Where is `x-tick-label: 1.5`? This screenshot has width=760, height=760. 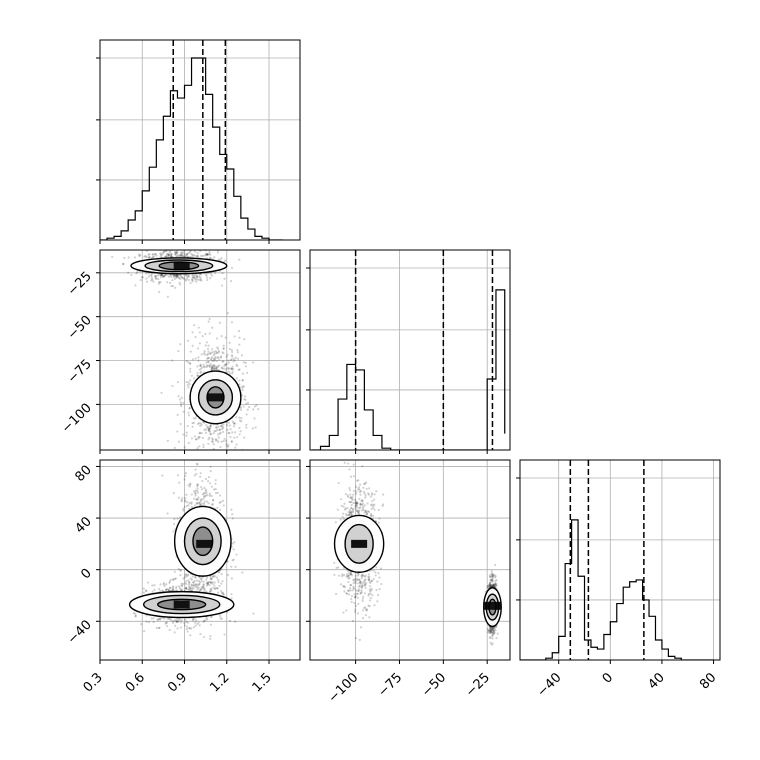
x-tick-label: 1.5 is located at coordinates (262, 682).